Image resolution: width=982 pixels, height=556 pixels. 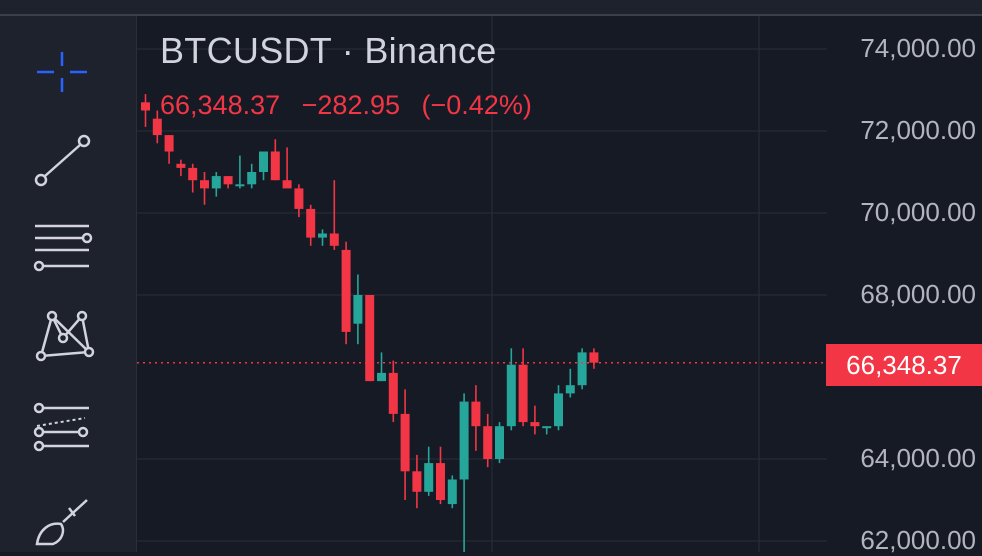 I want to click on fib-retracement-tool, so click(x=62, y=248).